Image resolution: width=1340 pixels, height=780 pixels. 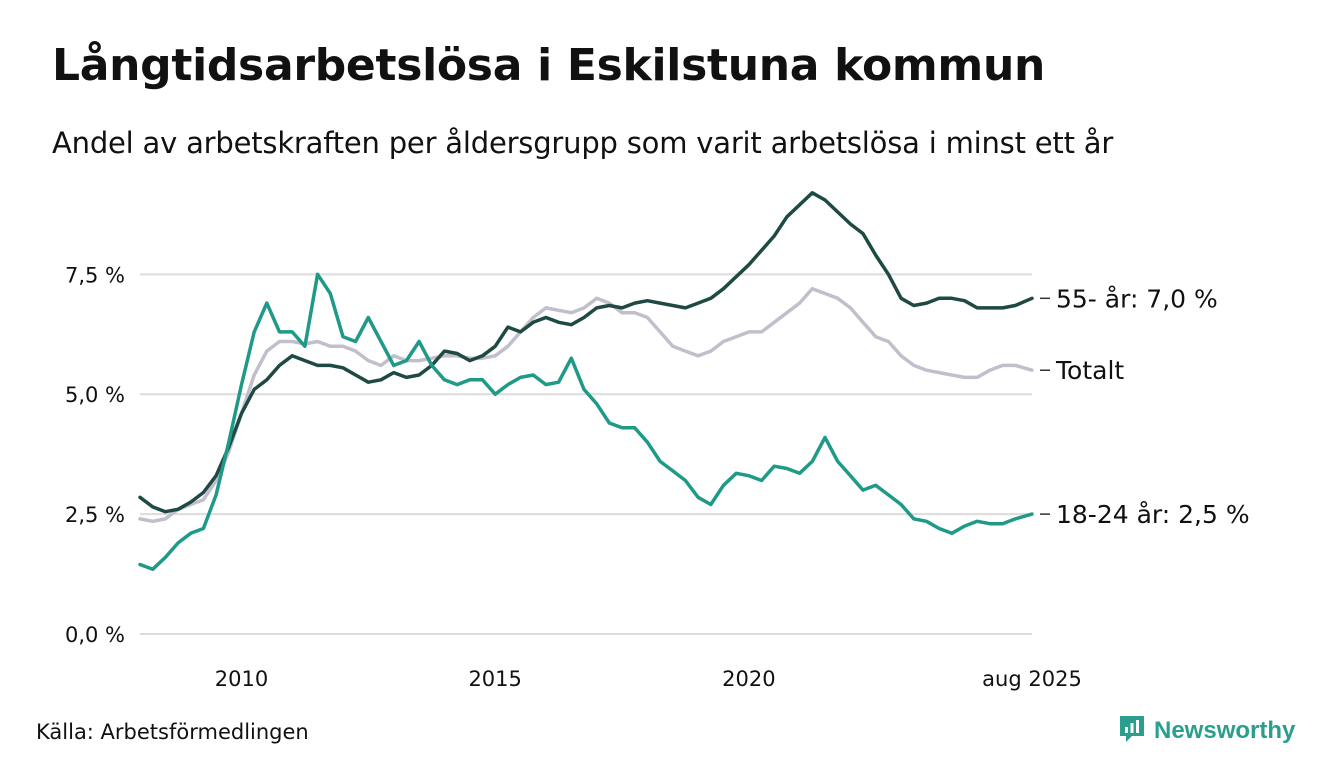 I want to click on x-axis-ticks: 2010 2015 2020 aug 2025, so click(x=648, y=679).